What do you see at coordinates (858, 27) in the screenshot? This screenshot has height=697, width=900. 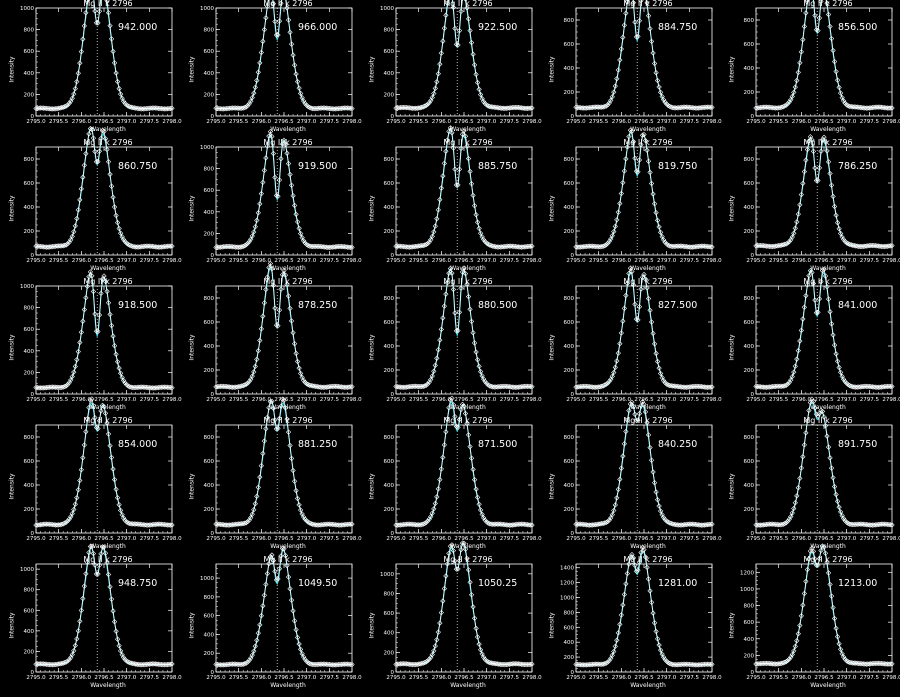 I see `panel-value-label: 856.500` at bounding box center [858, 27].